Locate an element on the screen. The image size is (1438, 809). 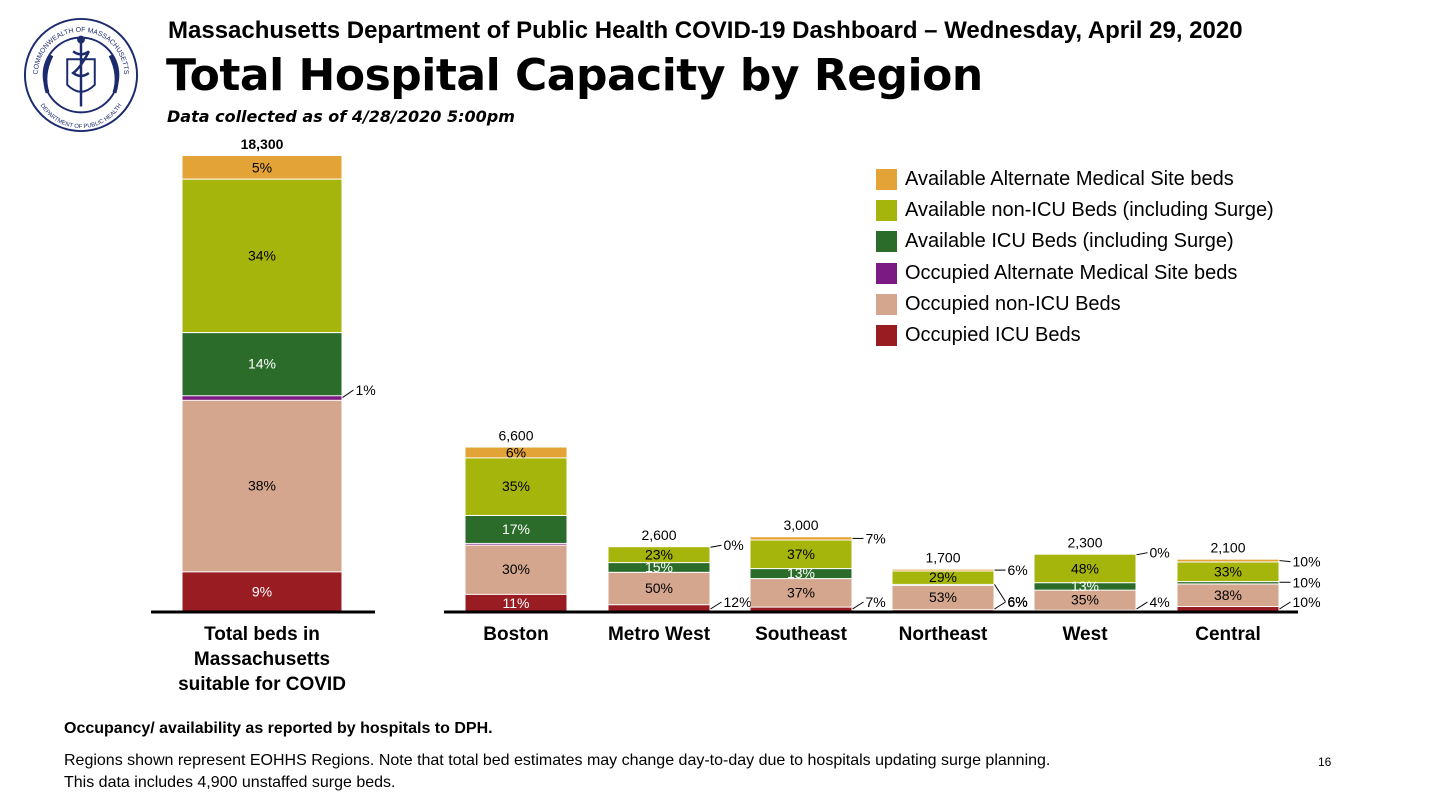
legend-label: Available Alternate Medical Site beds is located at coordinates (1069, 179).